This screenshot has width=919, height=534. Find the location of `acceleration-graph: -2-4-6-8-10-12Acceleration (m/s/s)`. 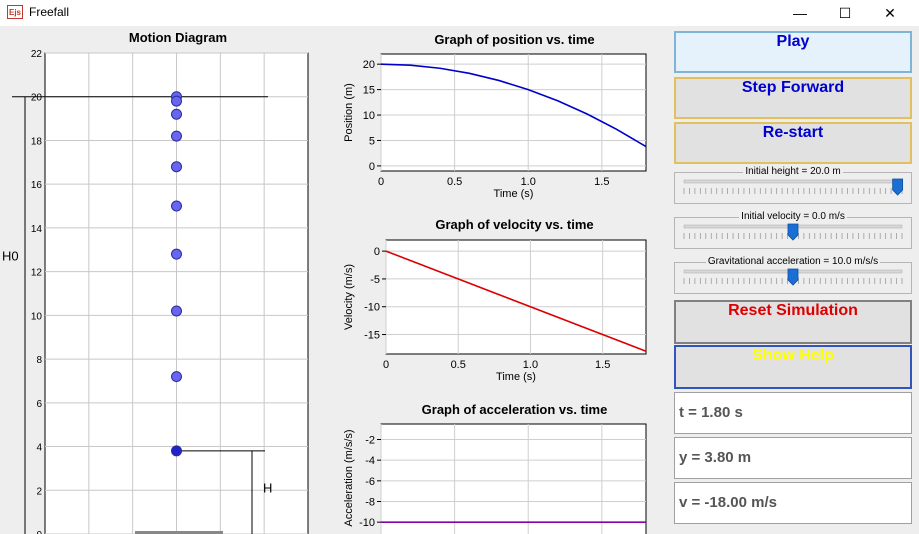

acceleration-graph: -2-4-6-8-10-12Acceleration (m/s/s) is located at coordinates (495, 478).